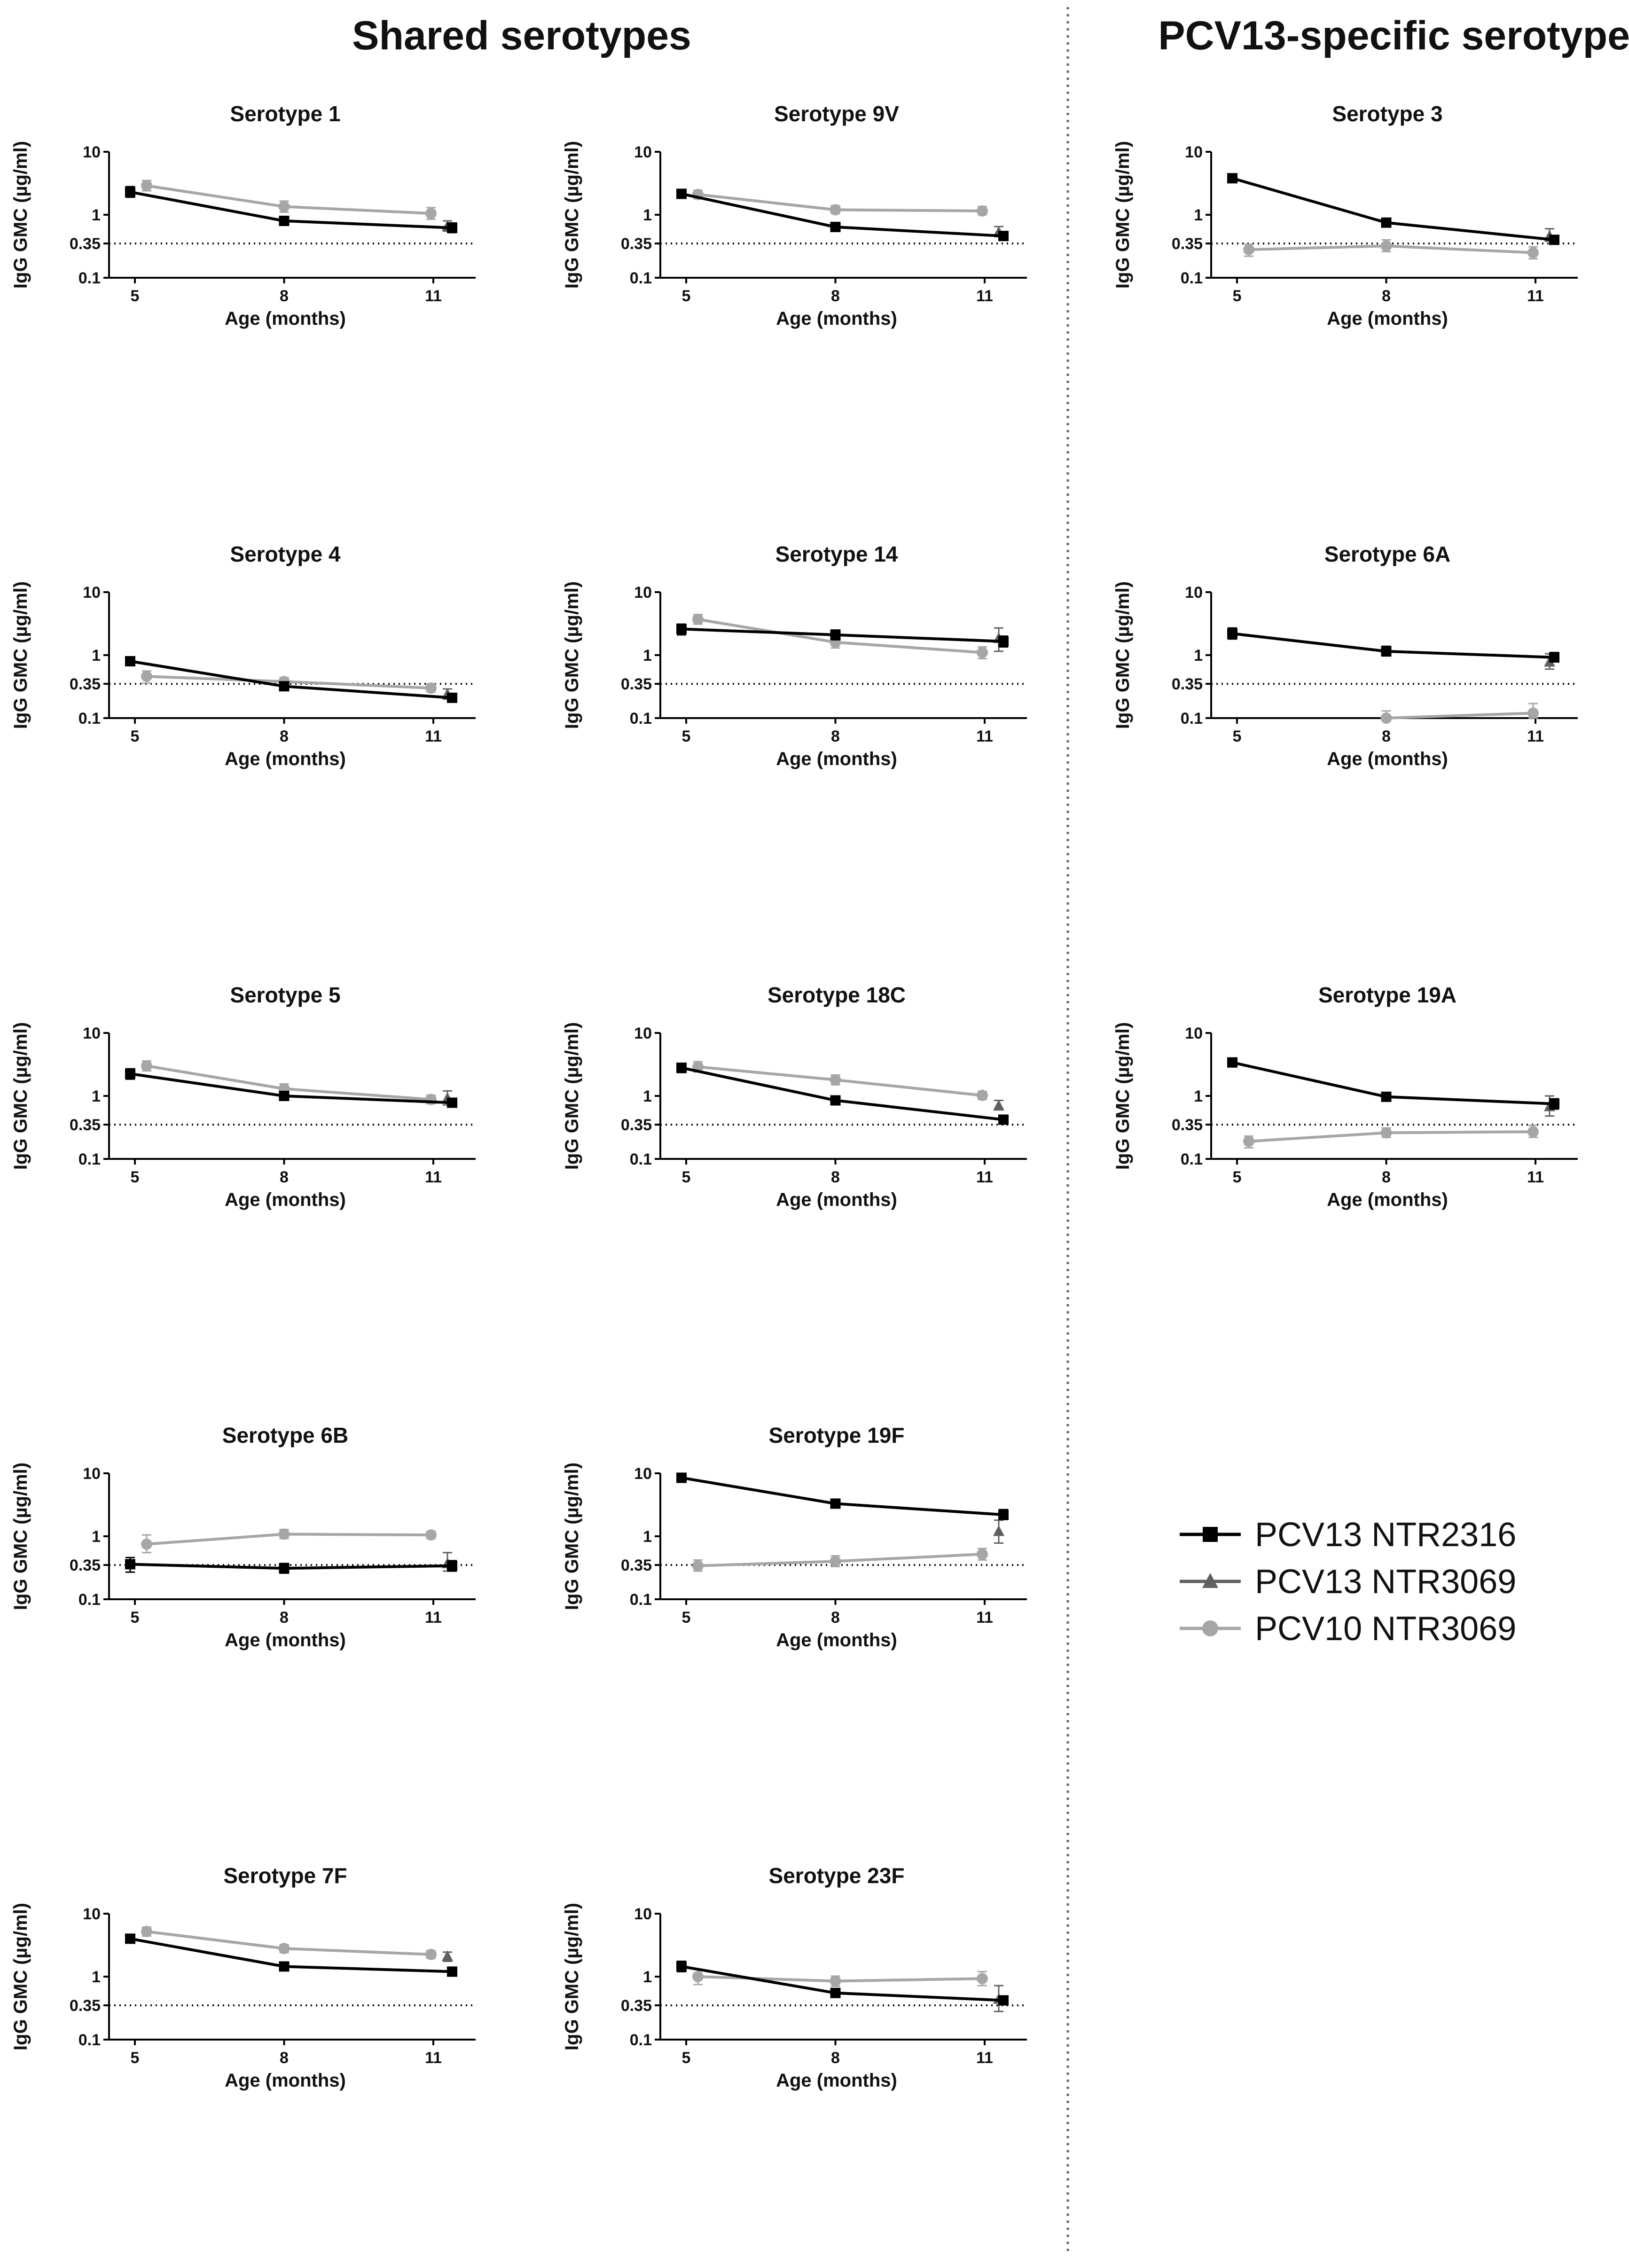 This screenshot has width=1629, height=2268. What do you see at coordinates (285, 114) in the screenshot?
I see `chart-title: Serotype 1` at bounding box center [285, 114].